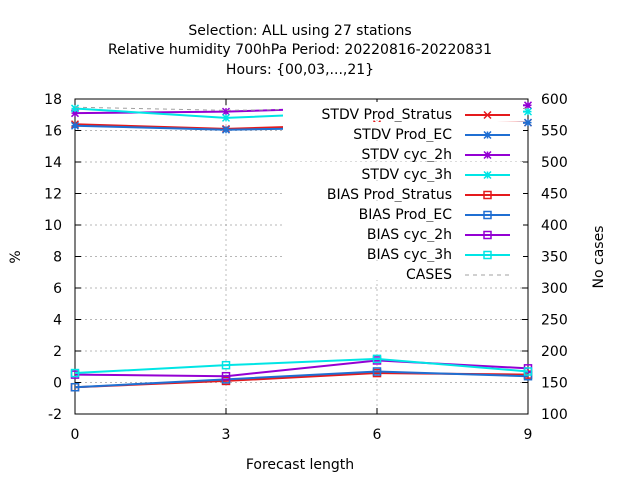 This screenshot has height=480, width=640. I want to click on y-tick-label: -2, so click(55, 415).